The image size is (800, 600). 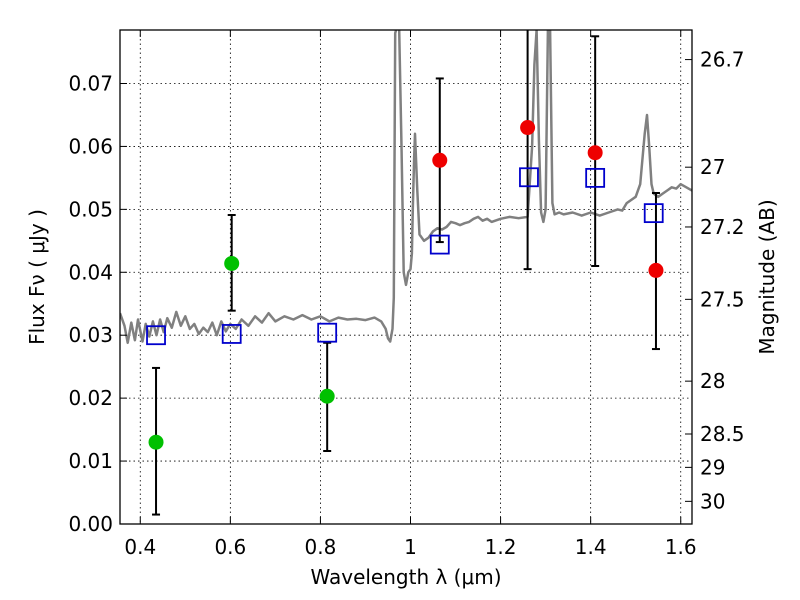 What do you see at coordinates (712, 167) in the screenshot?
I see `right-tick-label: 27` at bounding box center [712, 167].